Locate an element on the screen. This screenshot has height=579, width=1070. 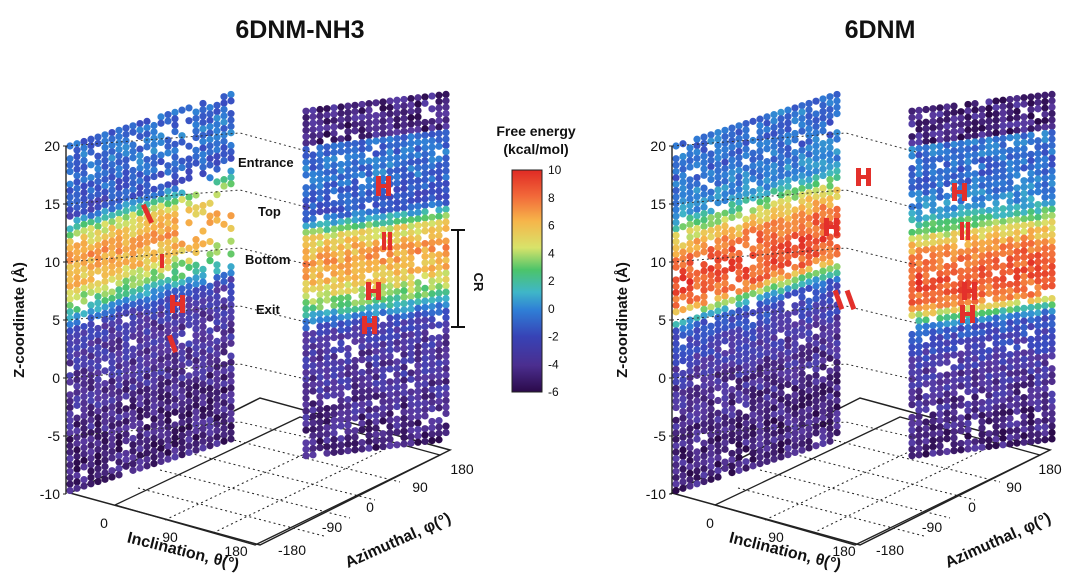
y-tick: 15 is located at coordinates (658, 204).